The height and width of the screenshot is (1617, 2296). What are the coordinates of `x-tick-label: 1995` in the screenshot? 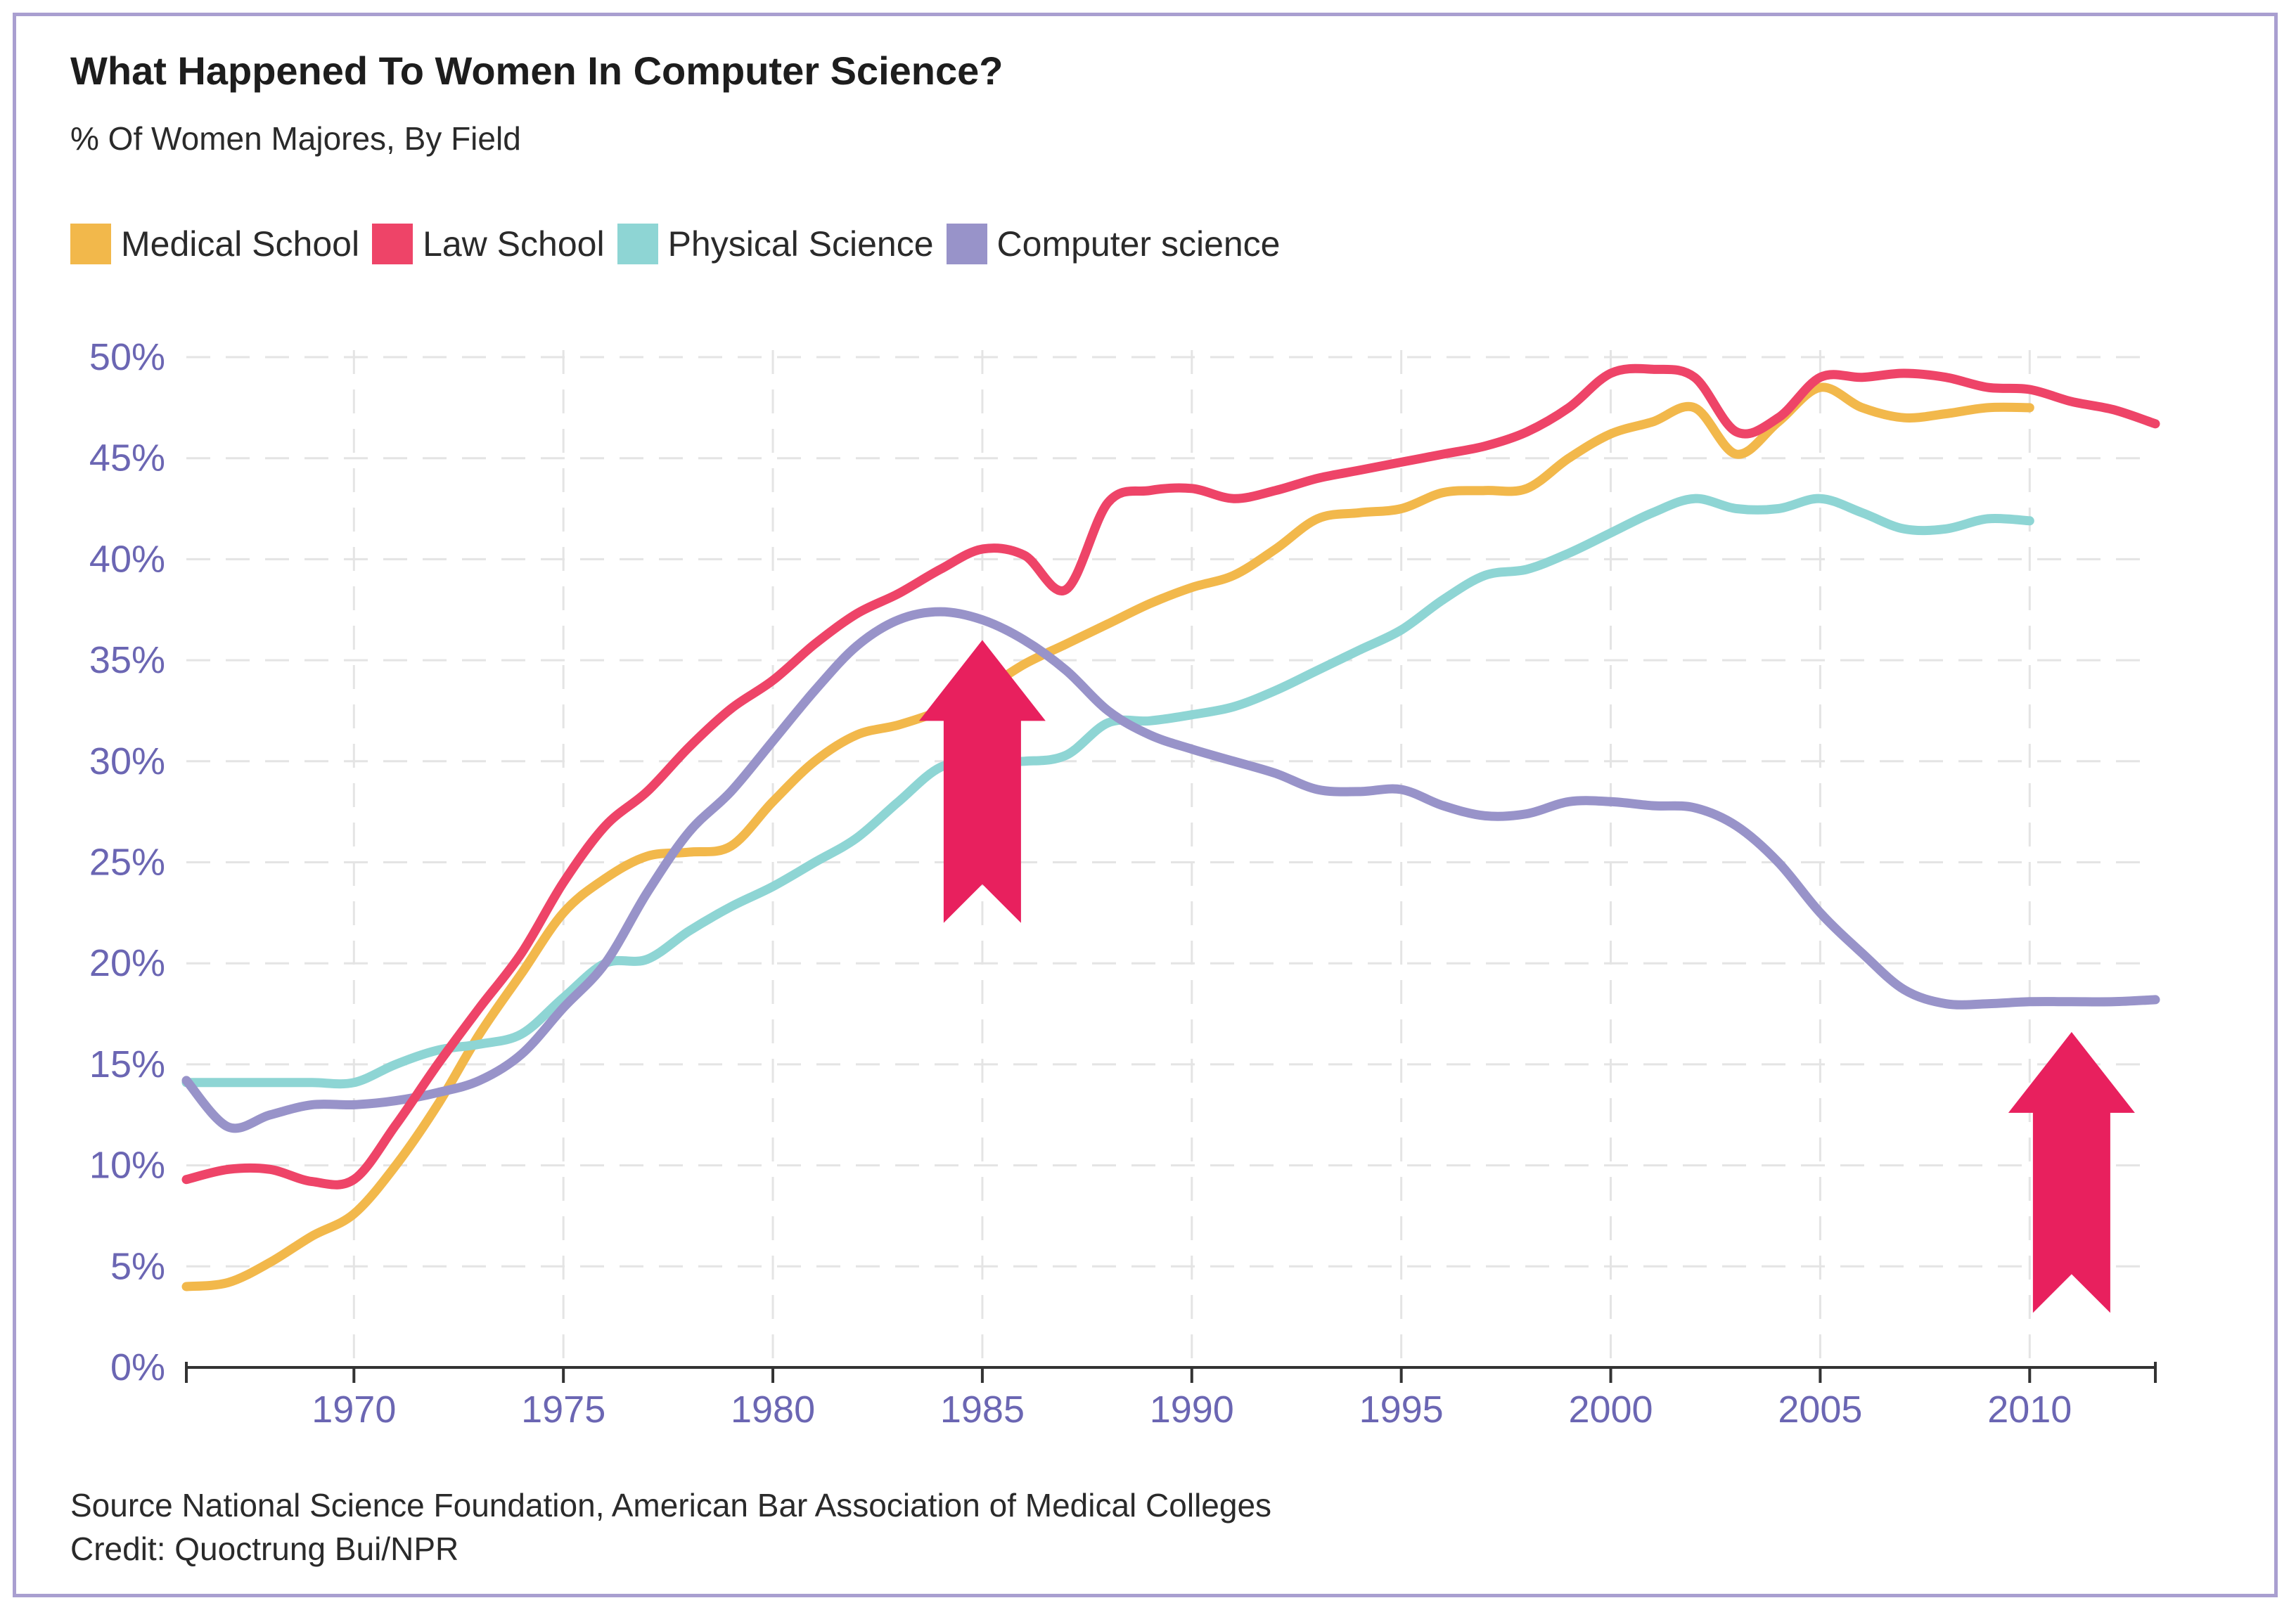 It's located at (1401, 1410).